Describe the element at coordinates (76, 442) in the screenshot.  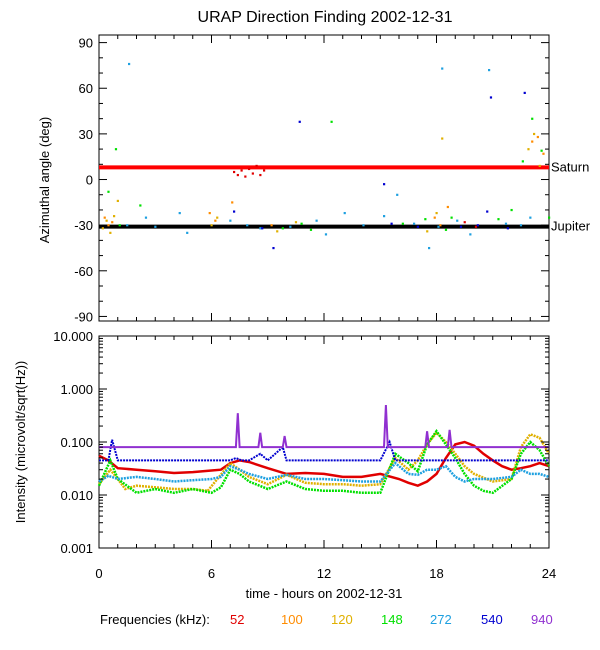
I see `intensity-y-tick-label: 0.100` at that location.